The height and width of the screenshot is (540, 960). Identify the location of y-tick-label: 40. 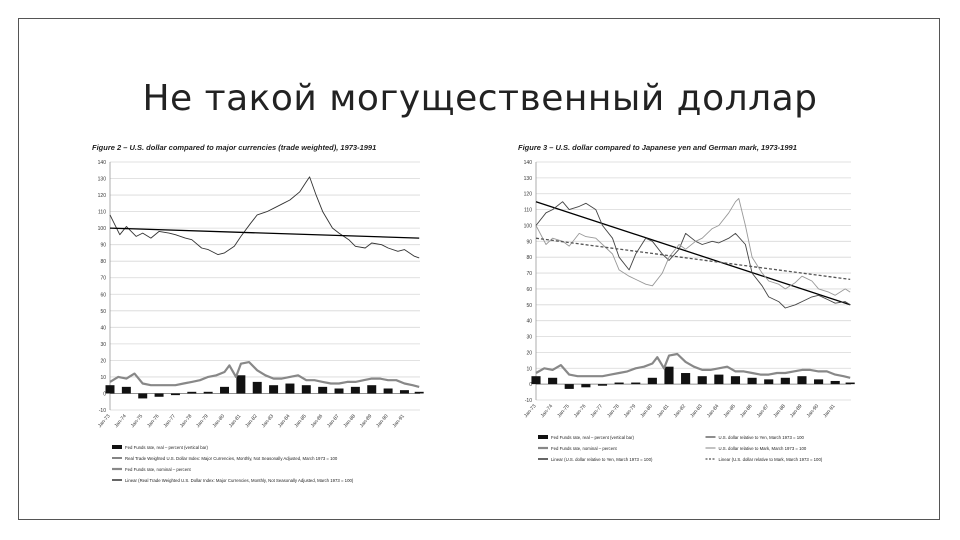
(529, 322).